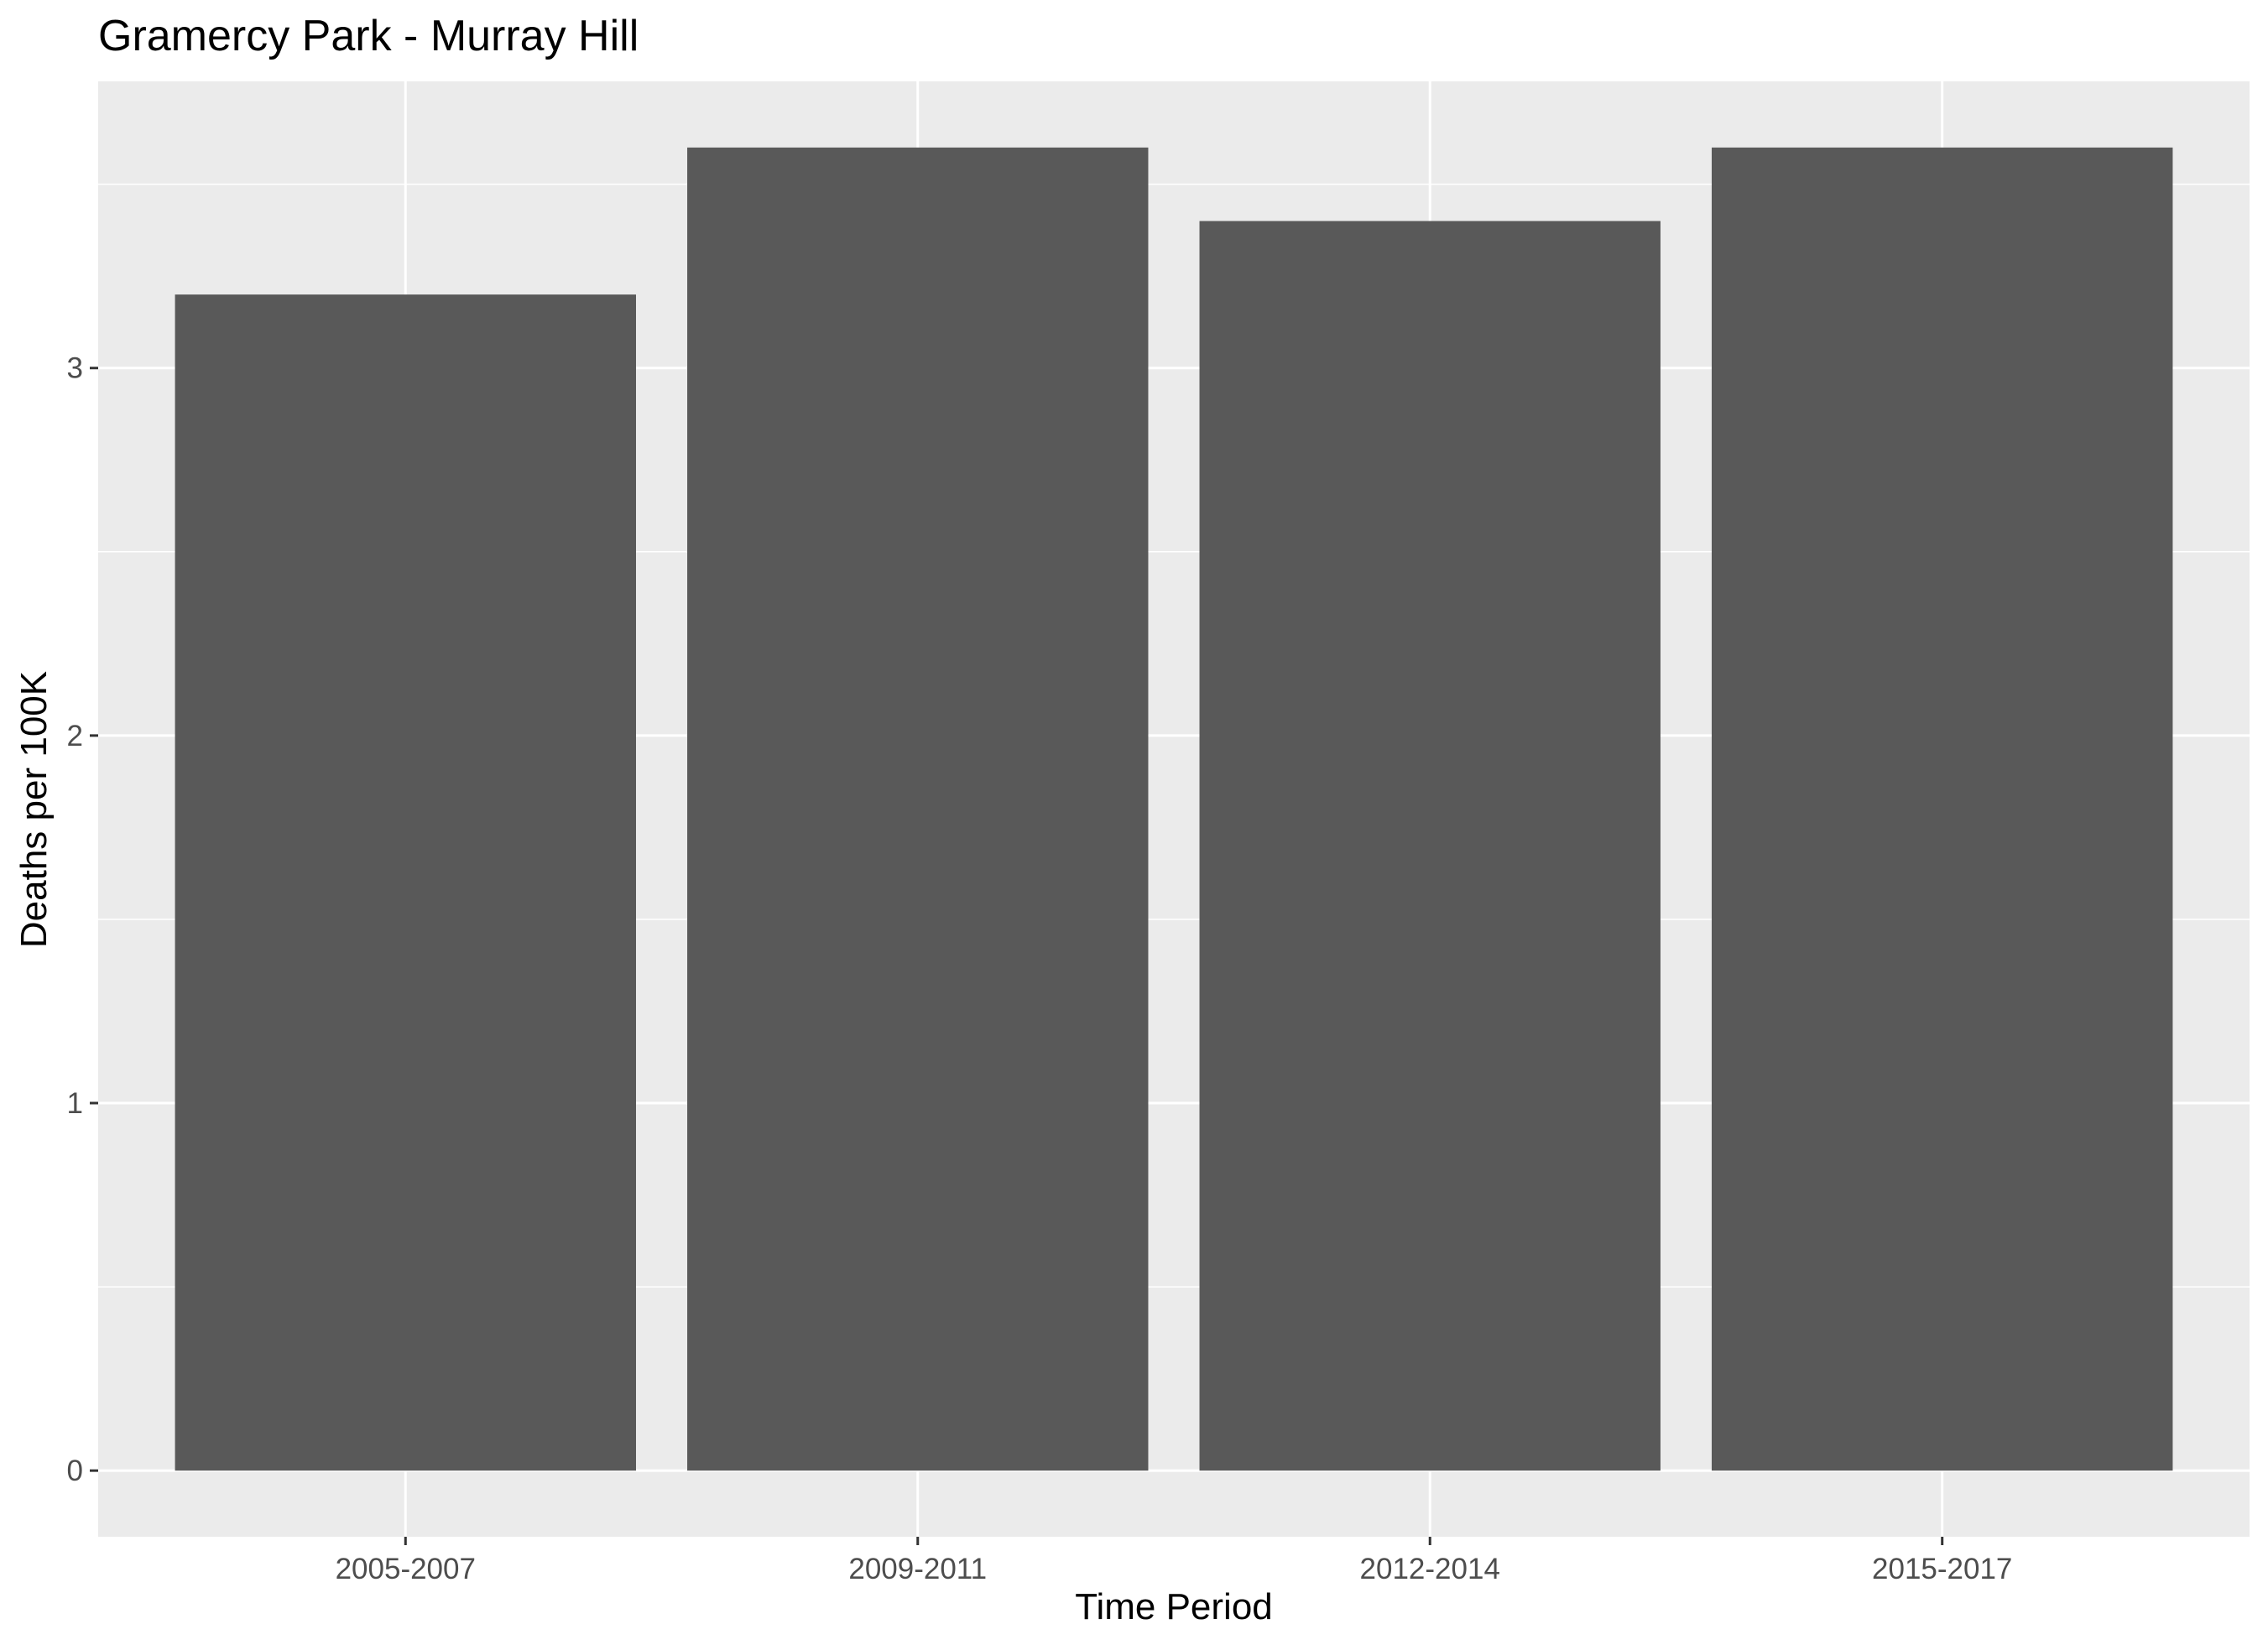 This screenshot has width=2268, height=1650. I want to click on x-tick-label: 2015-2017, so click(1942, 1569).